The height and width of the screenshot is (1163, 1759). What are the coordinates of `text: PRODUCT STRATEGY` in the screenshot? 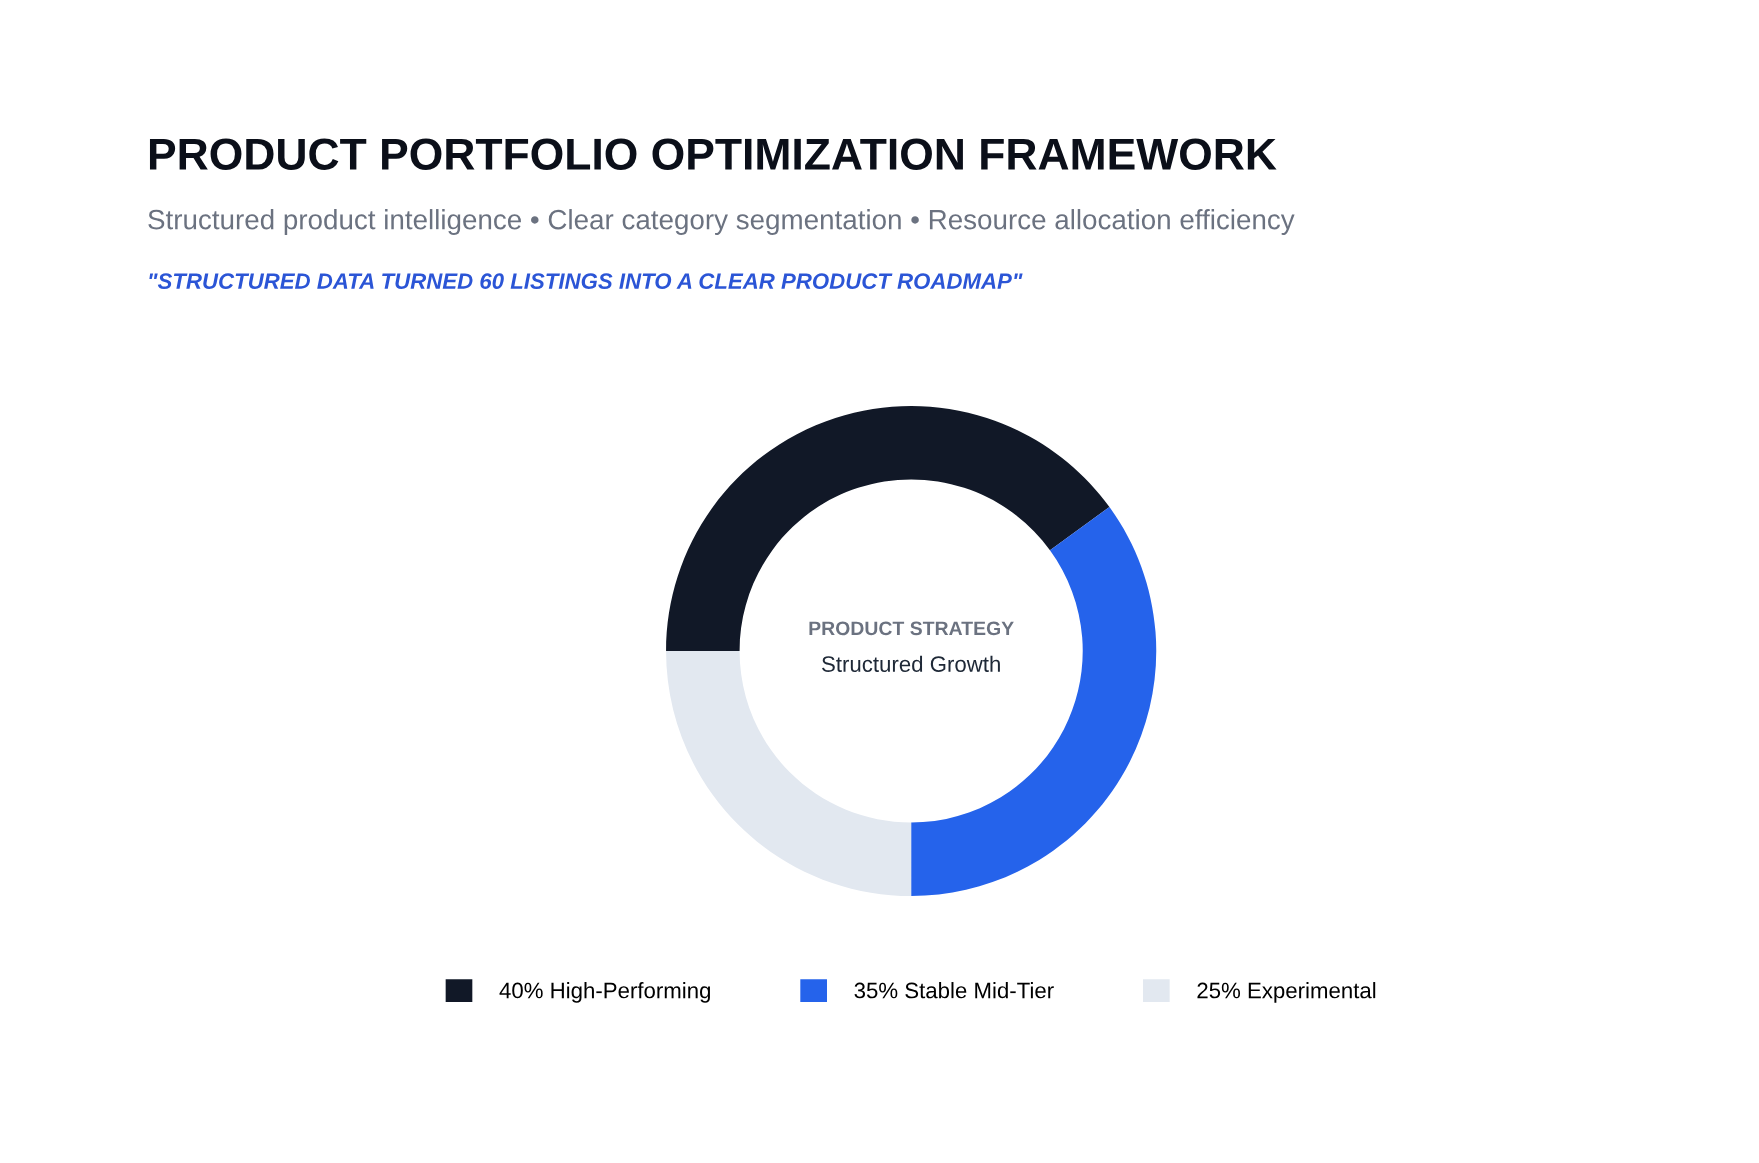 It's located at (911, 628).